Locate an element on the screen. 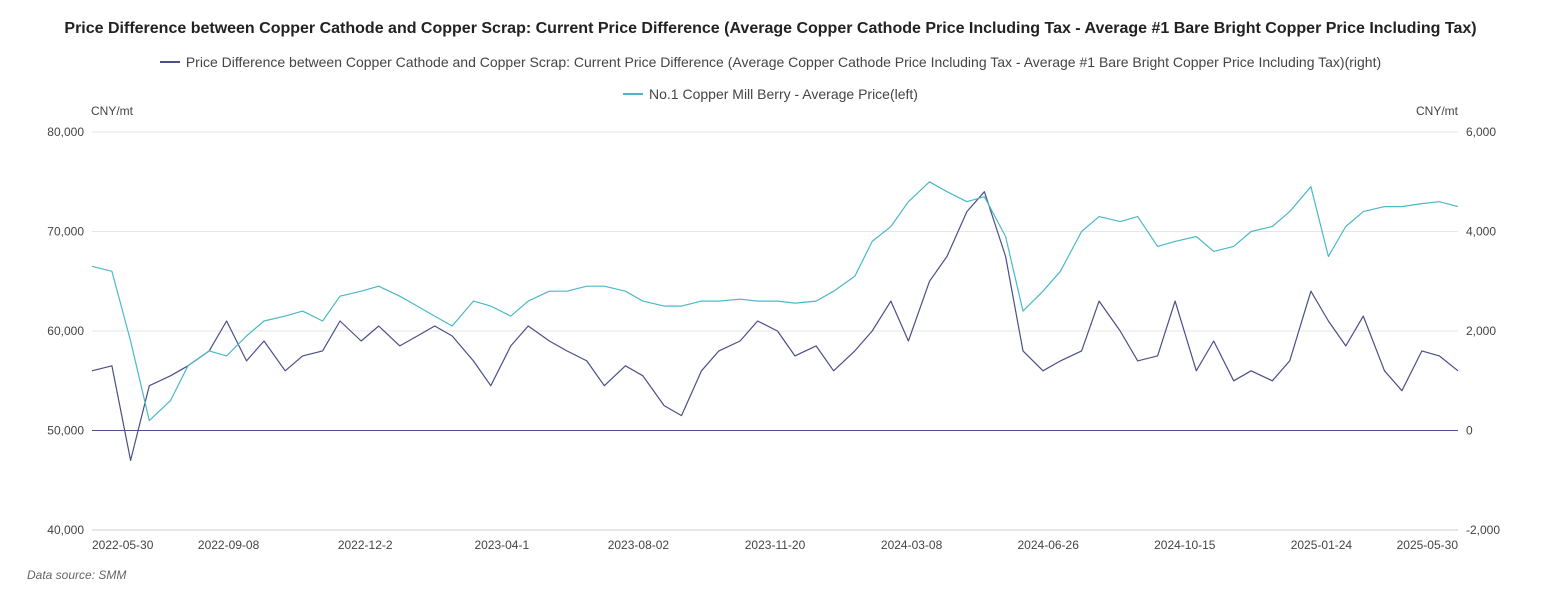 This screenshot has height=600, width=1541. right-tick-label: 2,000 is located at coordinates (1481, 331).